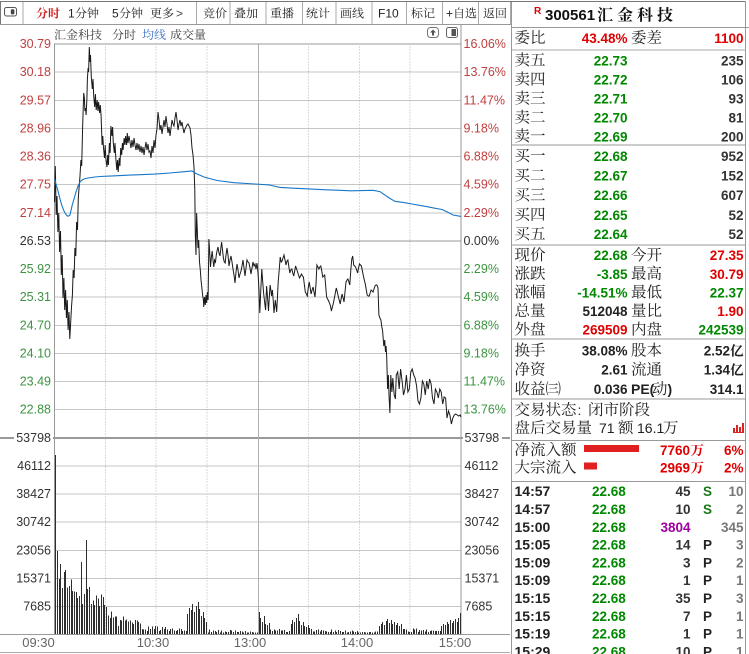  I want to click on svg-text: 52, so click(735, 215).